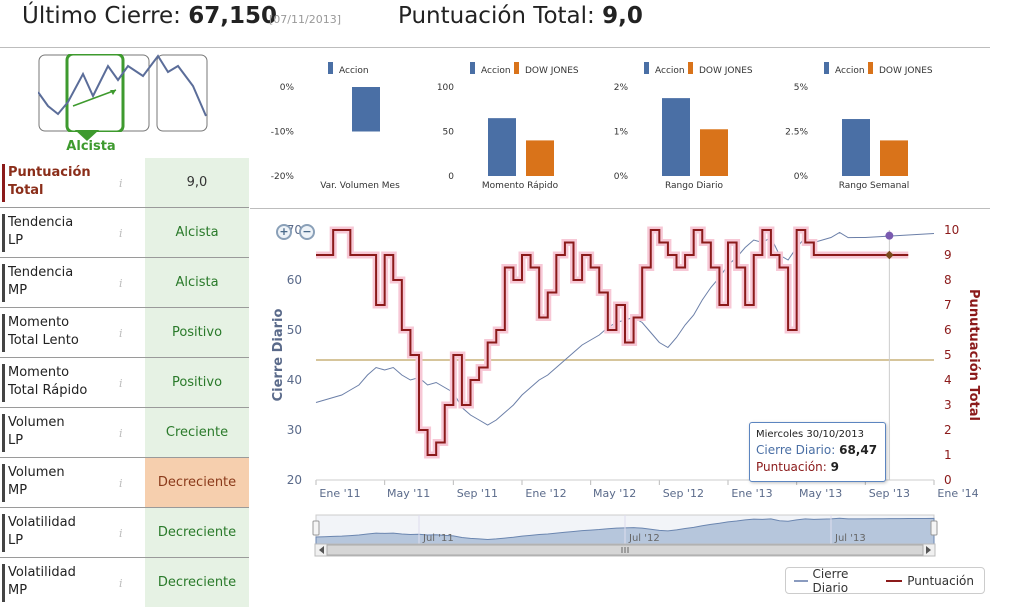  I want to click on y-right-tick: 9, so click(948, 255).